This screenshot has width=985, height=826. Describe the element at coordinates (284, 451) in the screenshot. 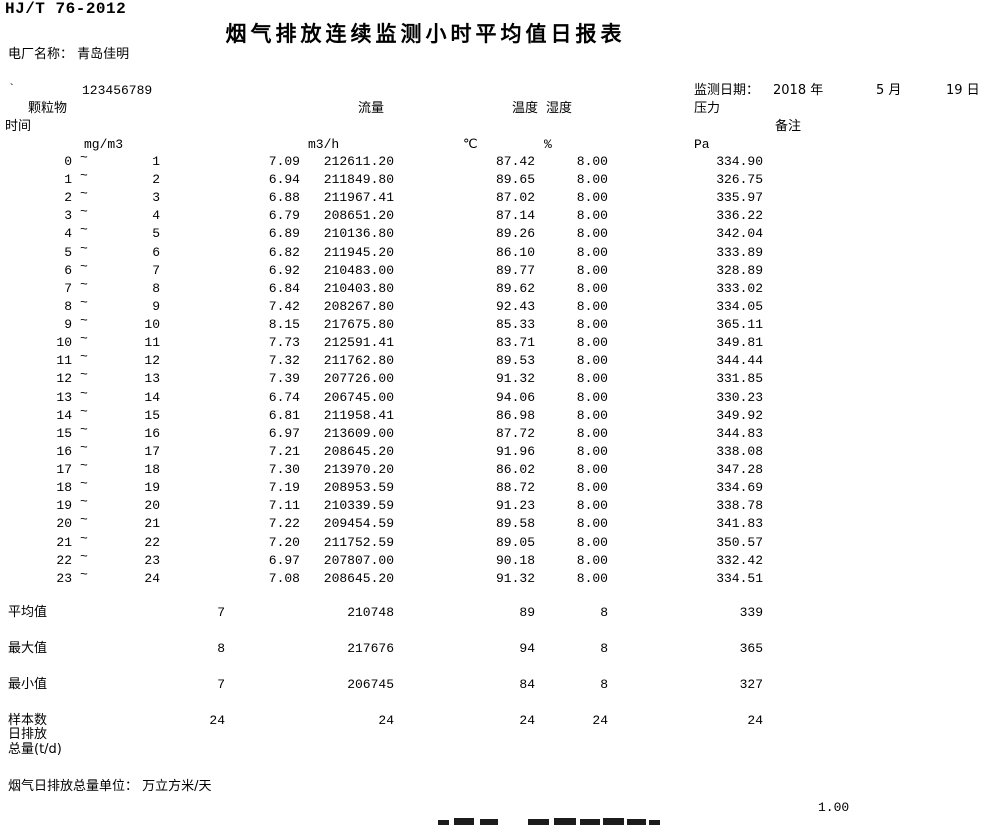

I see `cell-particulate: 7.21` at that location.